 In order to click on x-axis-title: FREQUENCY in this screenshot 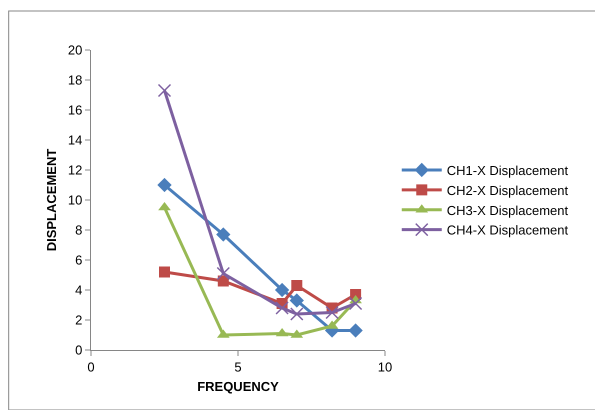, I will do `click(238, 386)`.